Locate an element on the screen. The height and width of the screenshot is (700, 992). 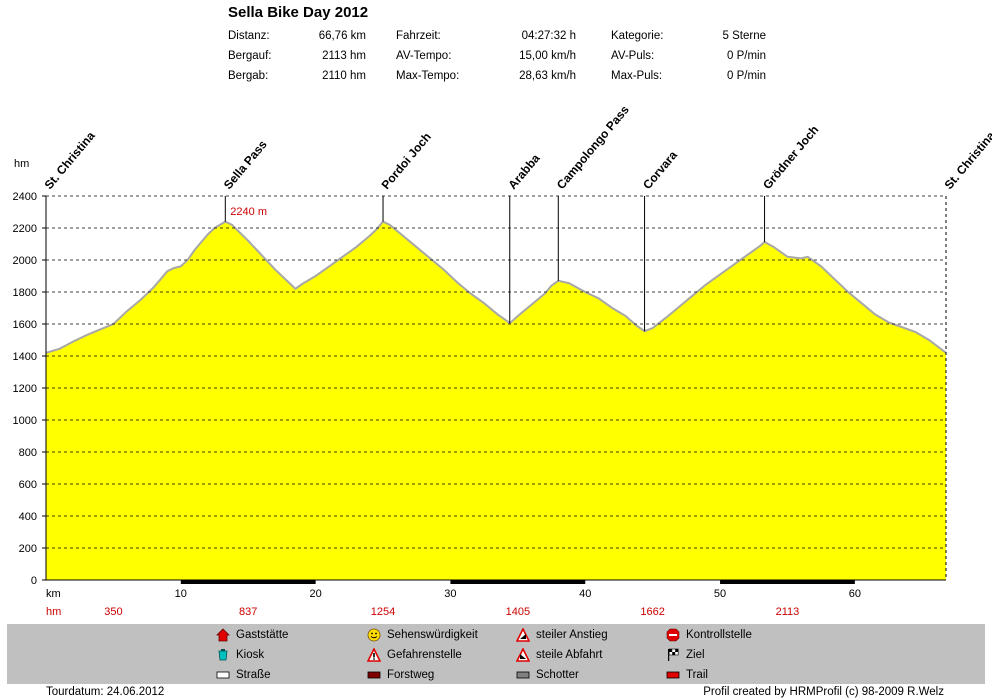
stat-descent-label: Bergab: is located at coordinates (248, 76).